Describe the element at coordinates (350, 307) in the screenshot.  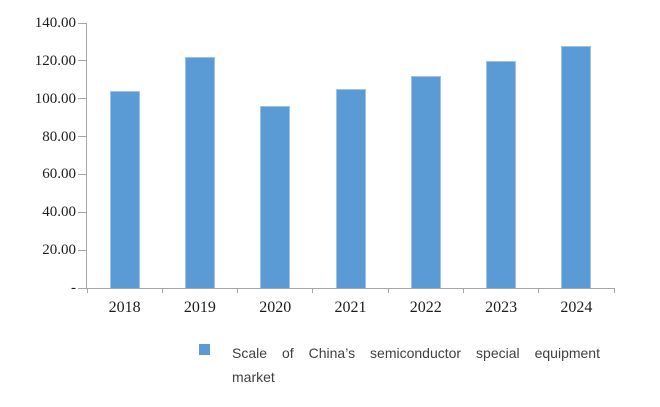
I see `x-axis-label: 2021` at that location.